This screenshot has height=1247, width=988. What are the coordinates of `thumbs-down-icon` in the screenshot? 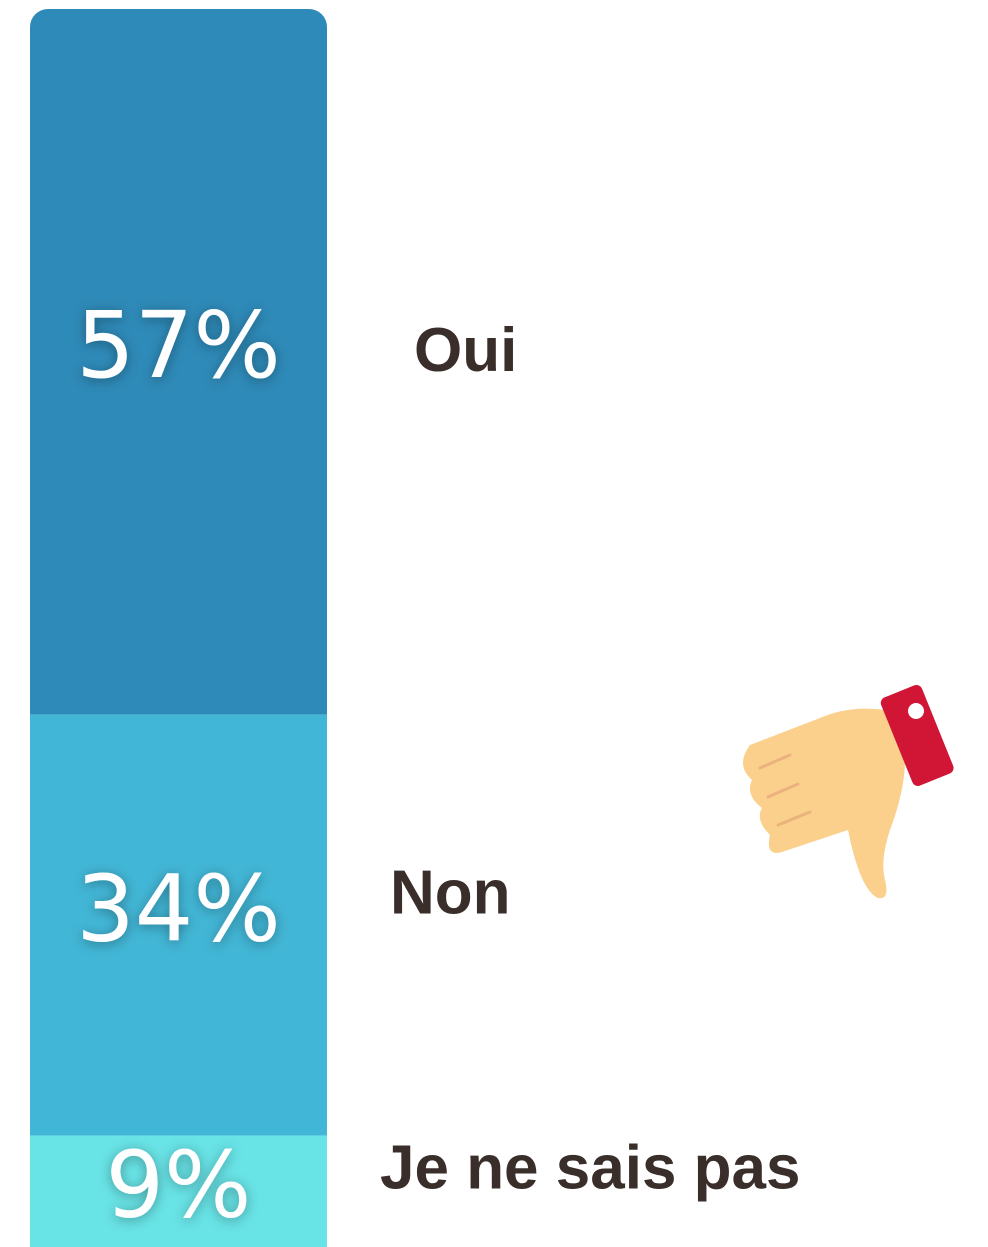 It's located at (848, 791).